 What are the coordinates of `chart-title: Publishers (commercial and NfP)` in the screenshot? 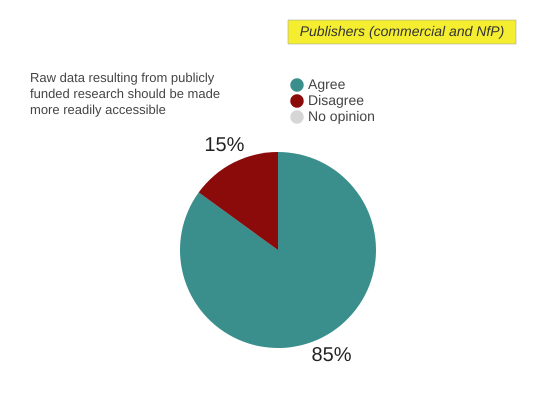 It's located at (402, 31).